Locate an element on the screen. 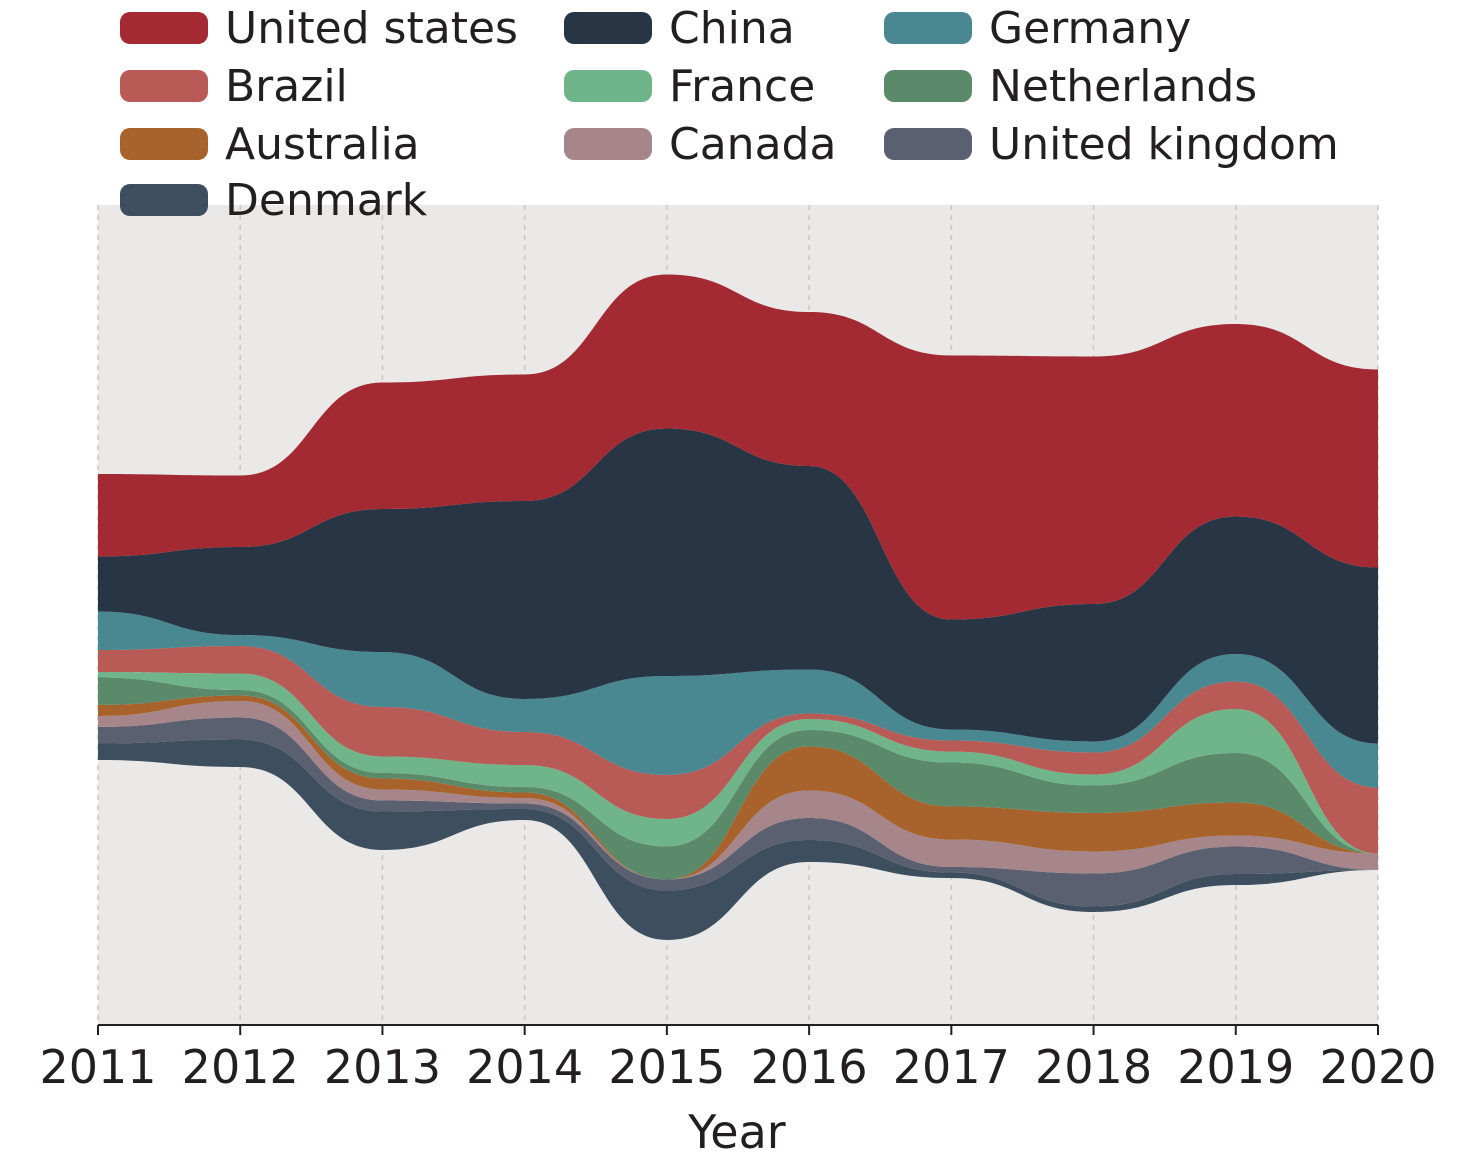 The image size is (1476, 1165). x-tick-label: 2019 is located at coordinates (1235, 1067).